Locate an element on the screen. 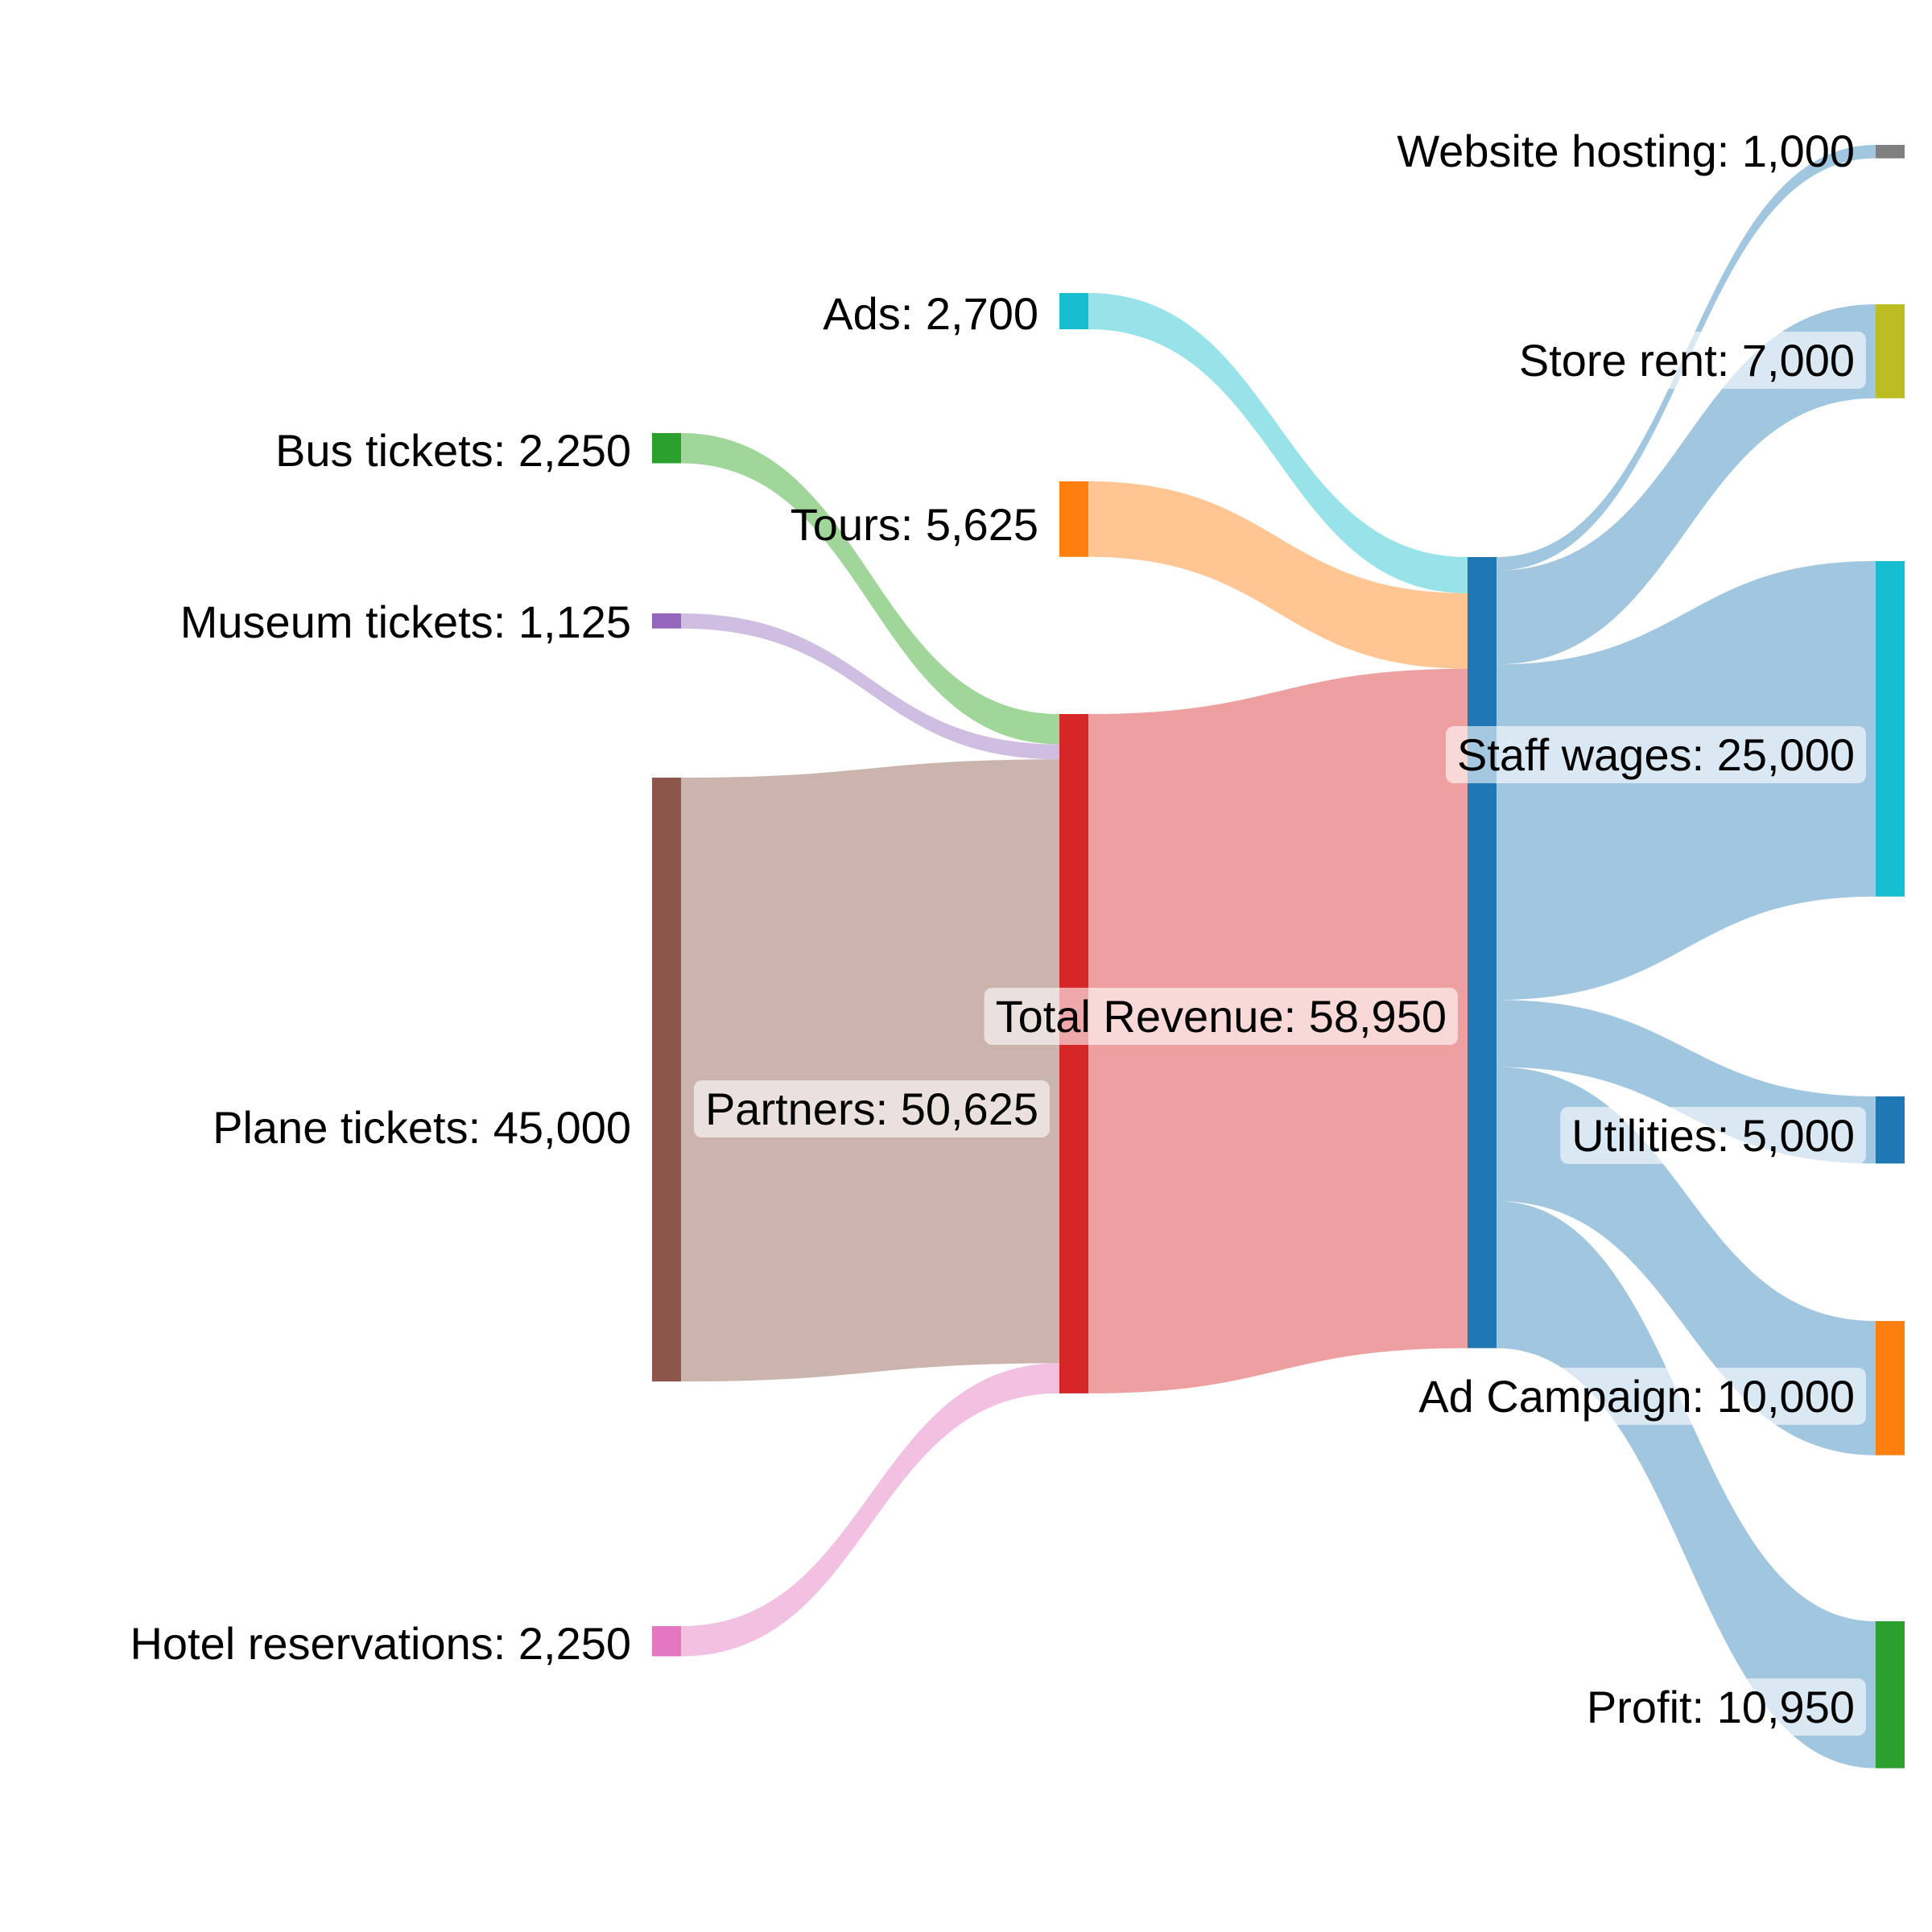 This screenshot has width=1932, height=1932. link-total-to-adcampaign is located at coordinates (1686, 1261).